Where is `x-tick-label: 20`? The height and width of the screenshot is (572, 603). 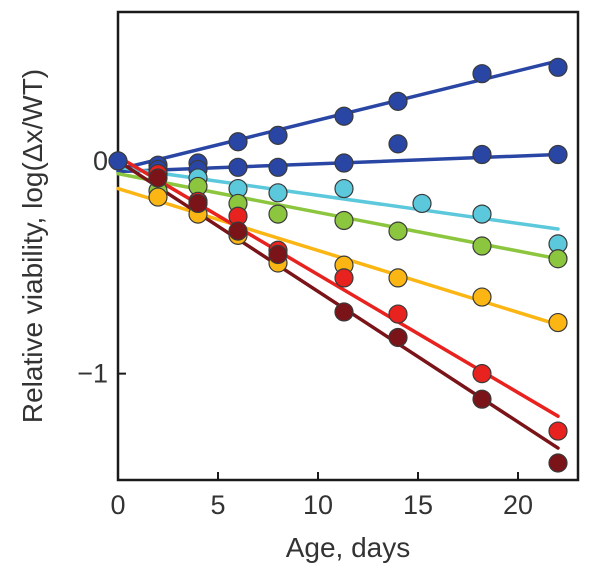 x-tick-label: 20 is located at coordinates (518, 505).